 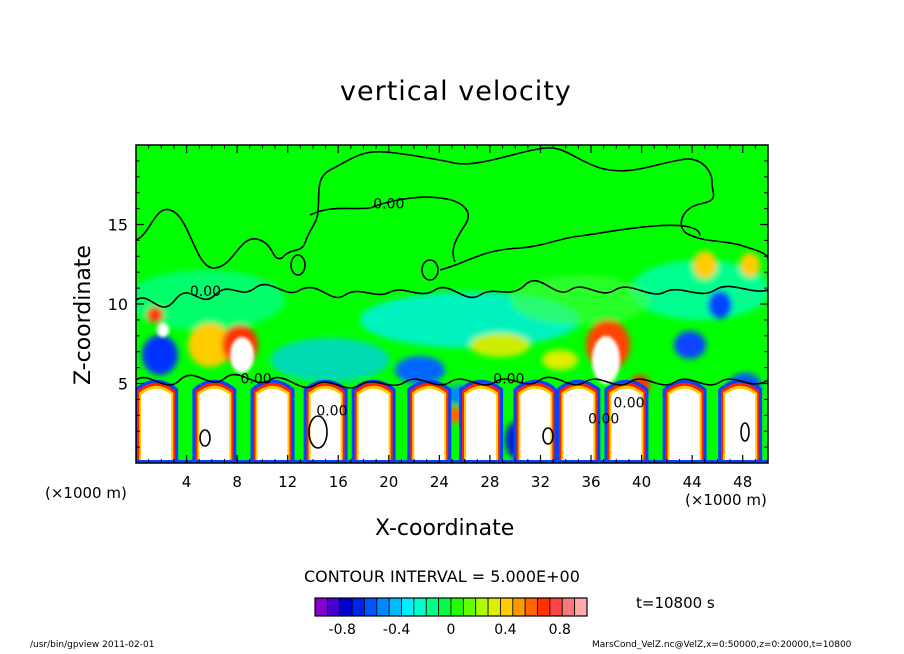 What do you see at coordinates (641, 482) in the screenshot?
I see `x-tick-label: 40` at bounding box center [641, 482].